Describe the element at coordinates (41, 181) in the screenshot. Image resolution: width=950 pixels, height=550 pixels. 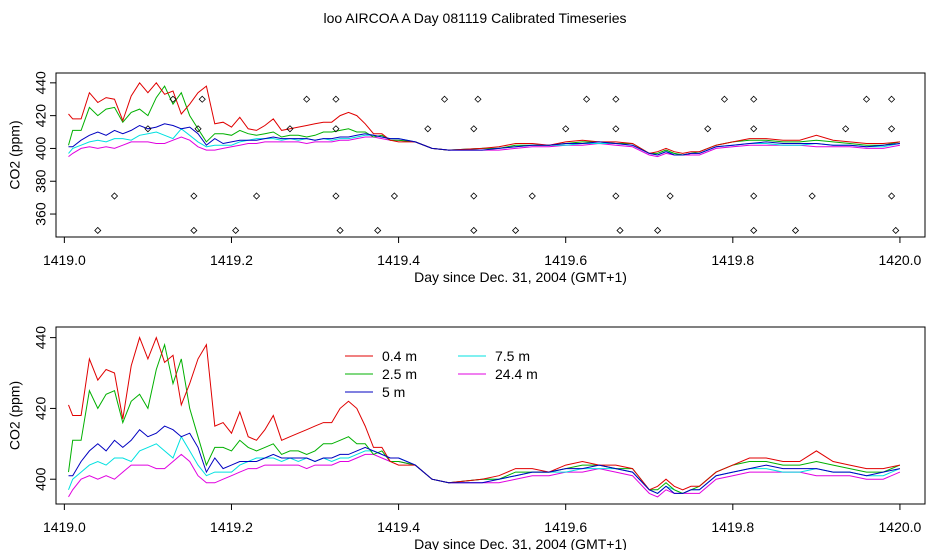
I see `y-tick-label: 380` at that location.